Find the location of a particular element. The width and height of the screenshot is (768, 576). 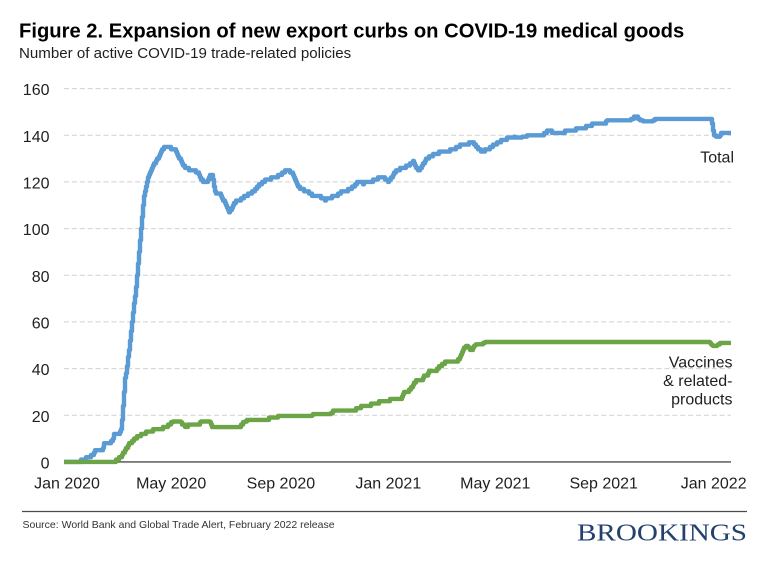

svg-text: Jan 2021 is located at coordinates (388, 484).